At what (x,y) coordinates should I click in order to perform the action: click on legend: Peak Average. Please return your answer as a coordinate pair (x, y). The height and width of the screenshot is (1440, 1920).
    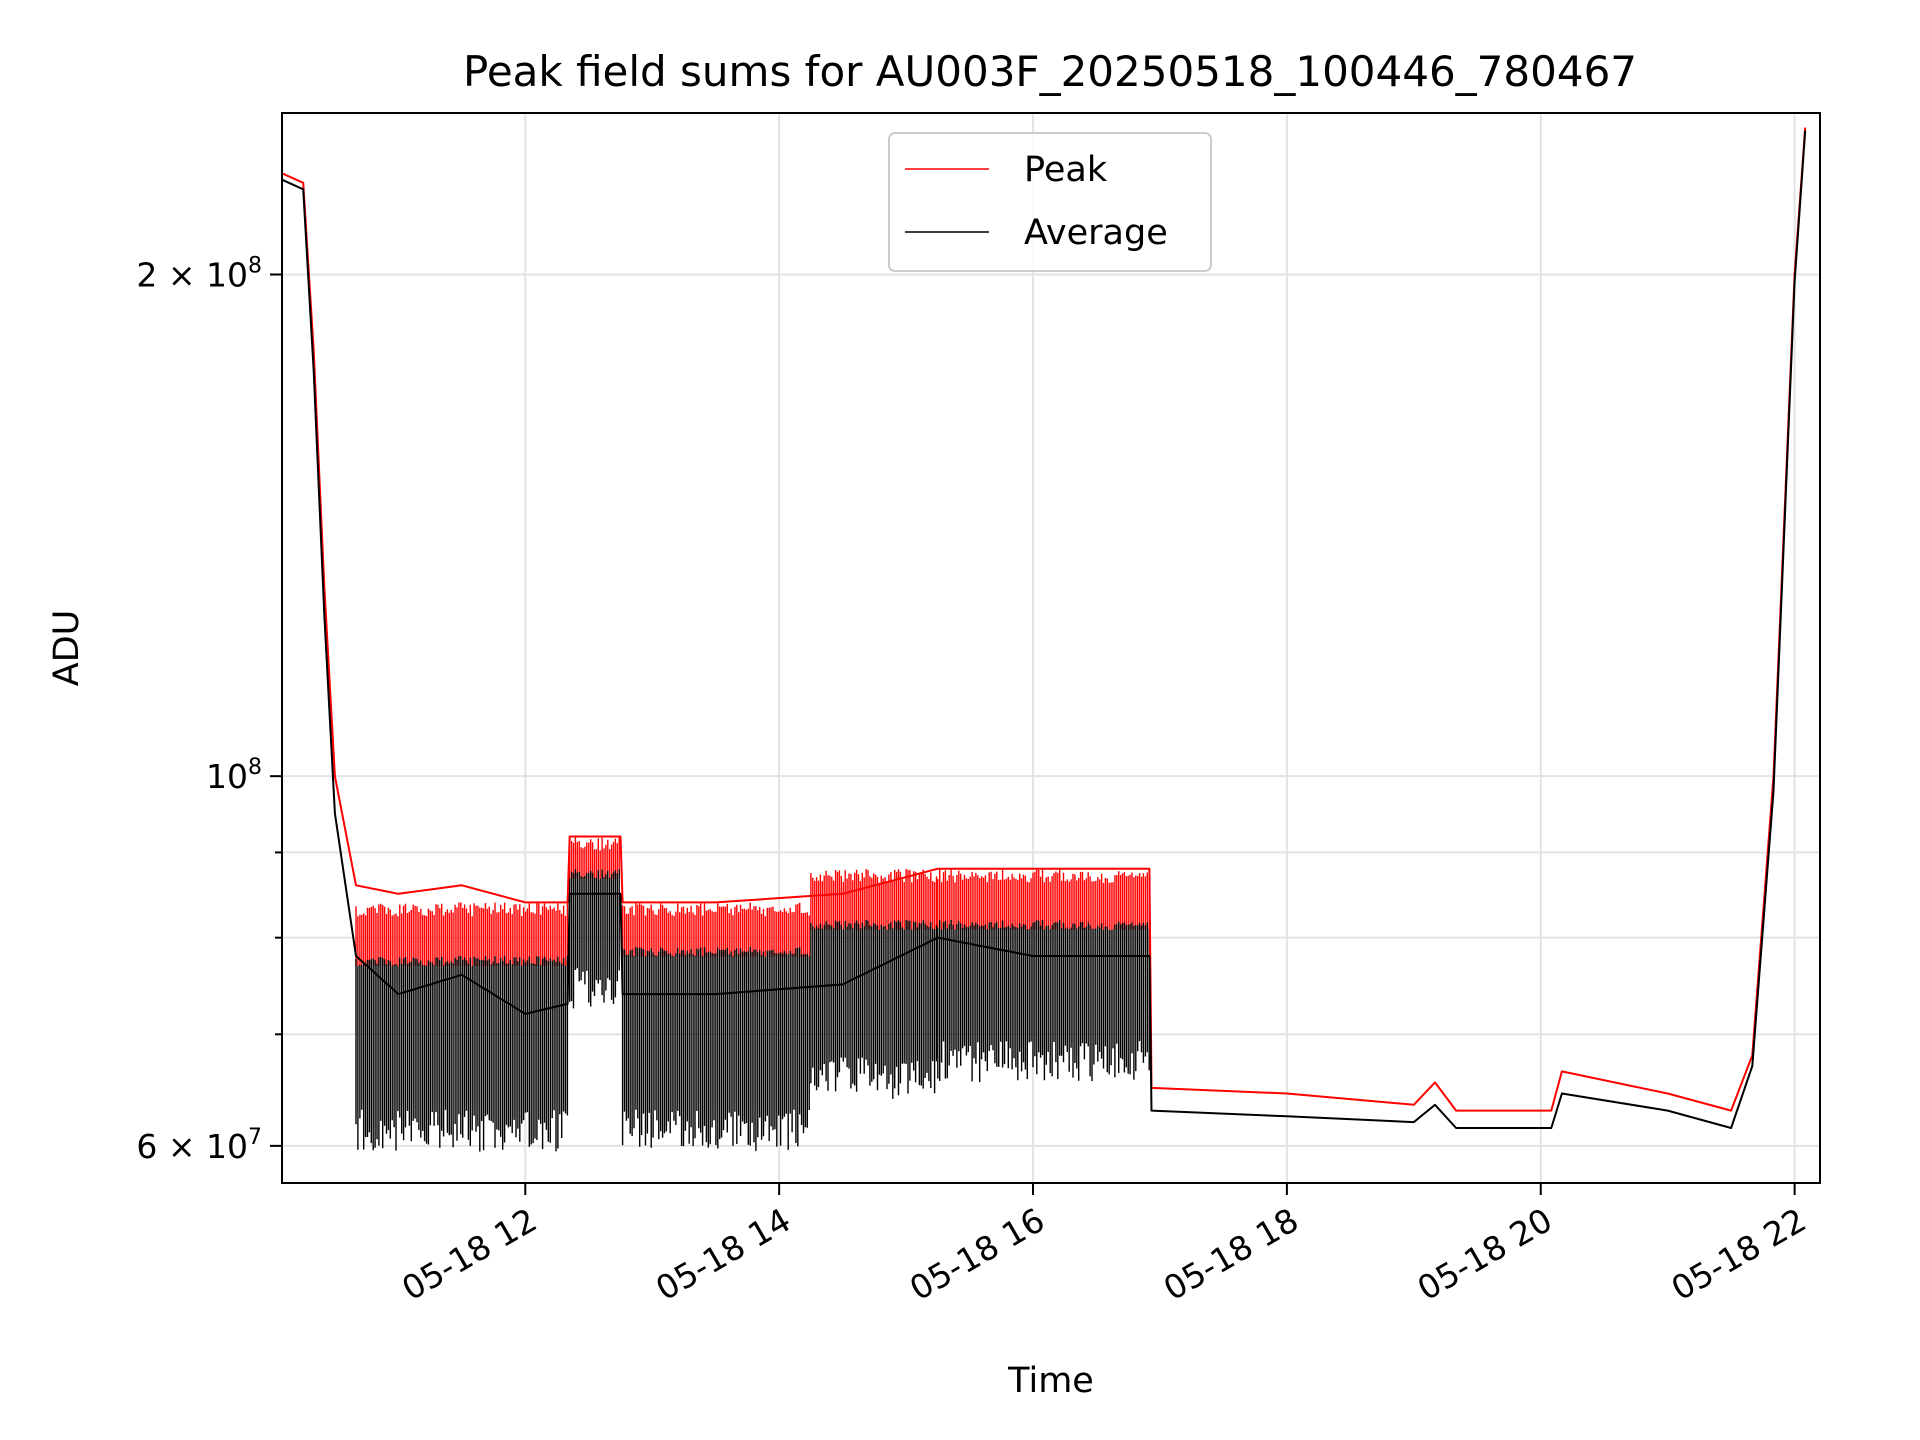
    Looking at the image, I should click on (1050, 202).